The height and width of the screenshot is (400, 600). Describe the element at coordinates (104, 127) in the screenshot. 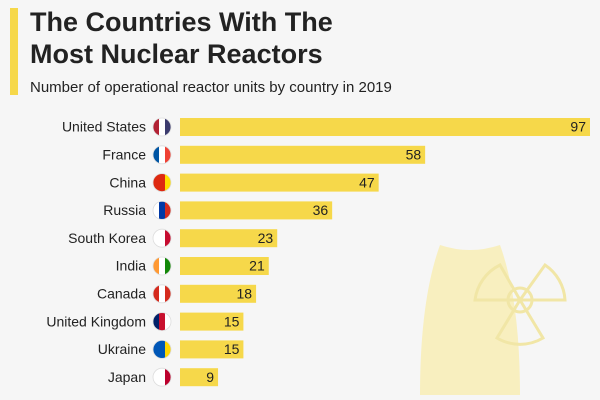

I see `category-label: United States` at that location.